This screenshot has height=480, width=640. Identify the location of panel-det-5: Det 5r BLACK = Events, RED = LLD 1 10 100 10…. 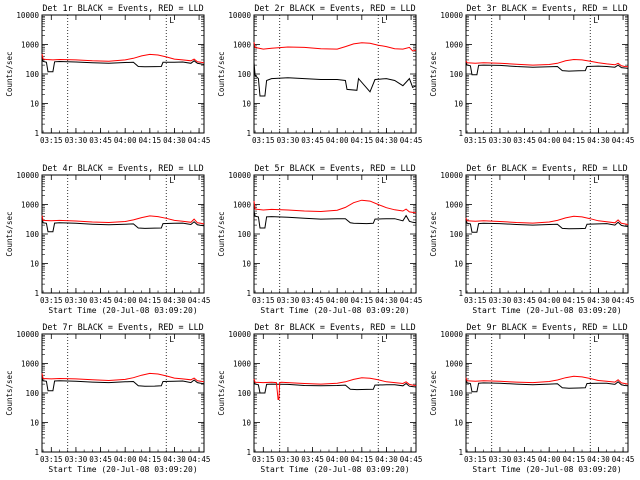
(319, 239).